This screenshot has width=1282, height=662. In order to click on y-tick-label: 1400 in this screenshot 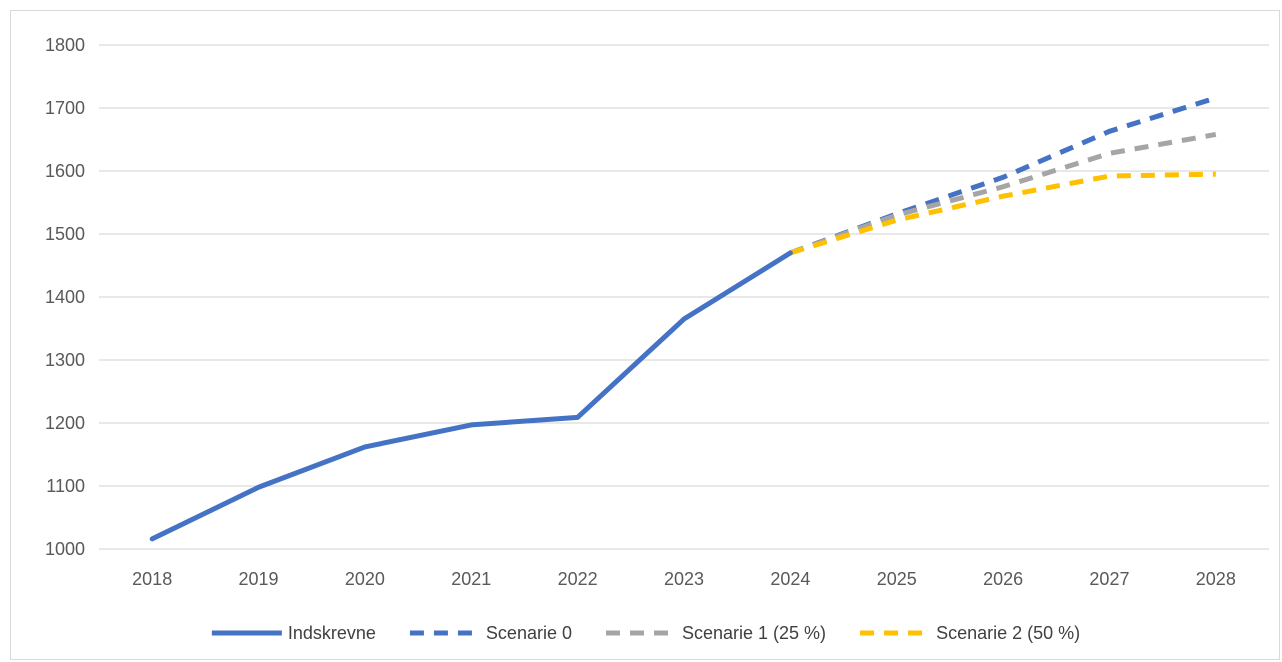, I will do `click(65, 297)`.